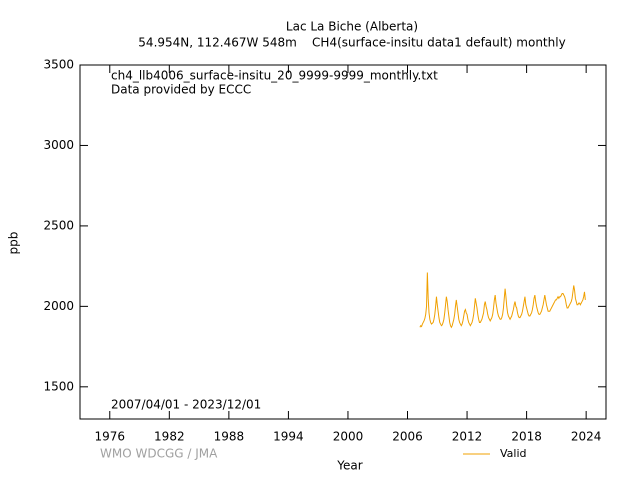  Describe the element at coordinates (181, 90) in the screenshot. I see `annotation: Data provided by ECCC` at that location.